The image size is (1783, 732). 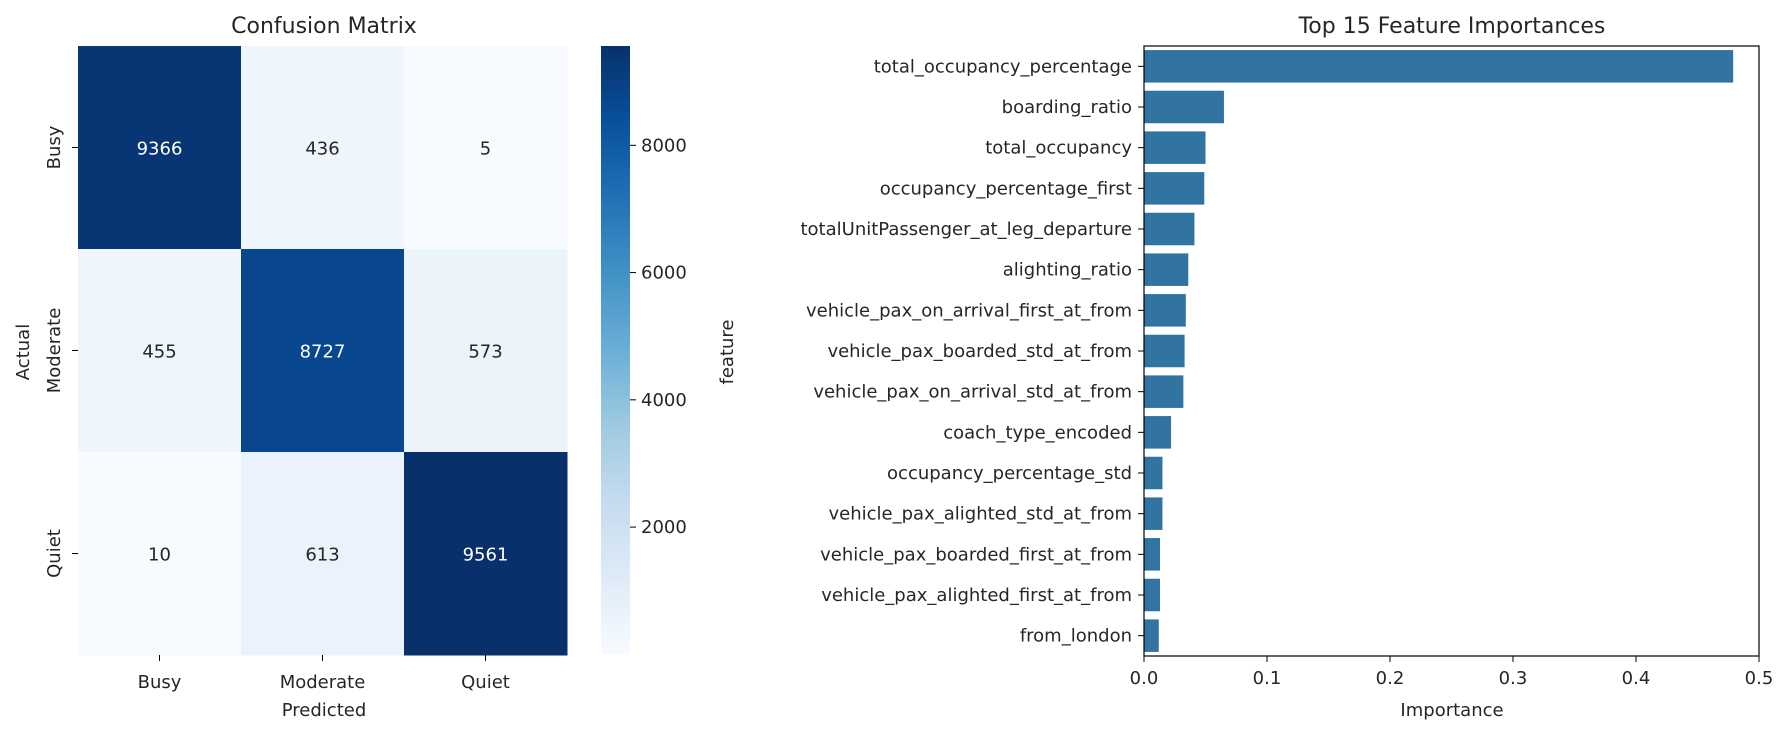 I want to click on colorbar, so click(x=615, y=350).